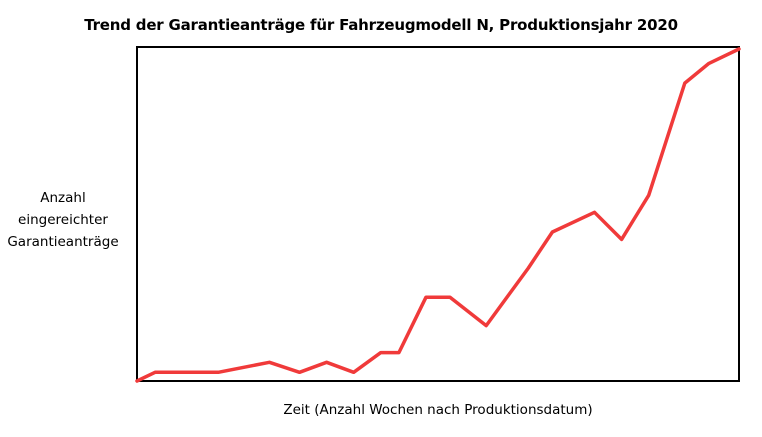 This screenshot has height=437, width=762. I want to click on y-axis-label: Anzahl eingereichter Garantieanträge, so click(63, 220).